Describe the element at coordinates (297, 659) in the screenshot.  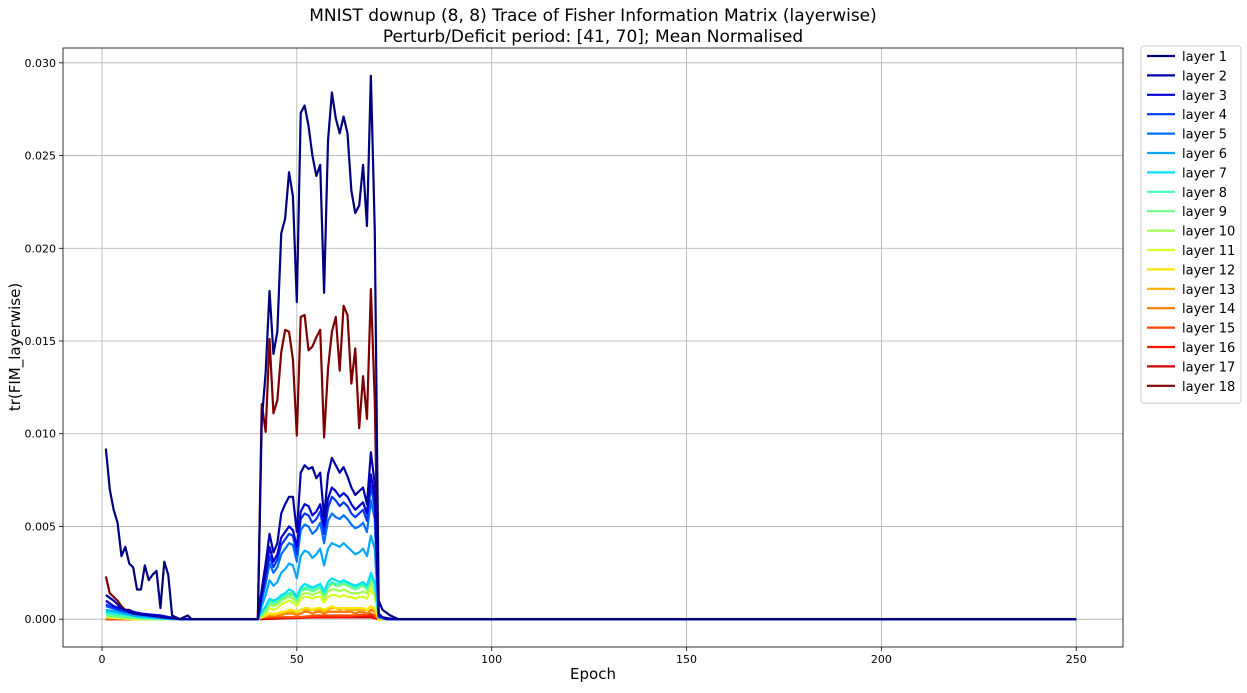
I see `x-tick-label: 50` at that location.